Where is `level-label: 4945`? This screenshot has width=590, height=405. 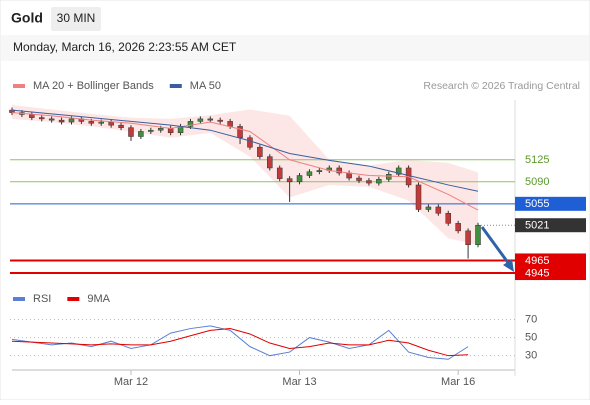
level-label: 4945 is located at coordinates (537, 273).